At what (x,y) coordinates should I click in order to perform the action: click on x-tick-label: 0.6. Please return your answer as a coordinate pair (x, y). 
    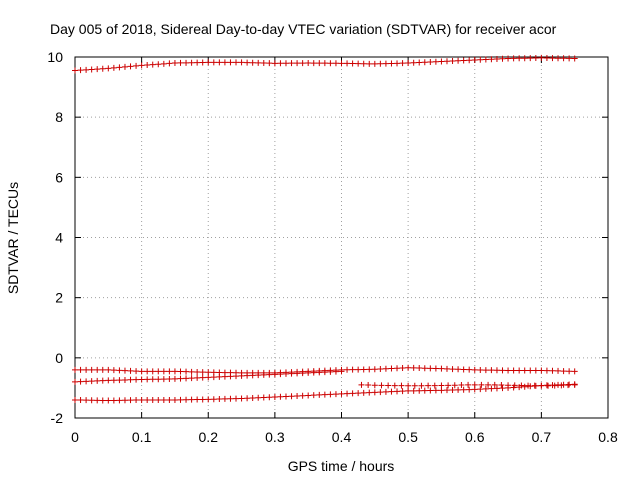
    Looking at the image, I should click on (475, 437).